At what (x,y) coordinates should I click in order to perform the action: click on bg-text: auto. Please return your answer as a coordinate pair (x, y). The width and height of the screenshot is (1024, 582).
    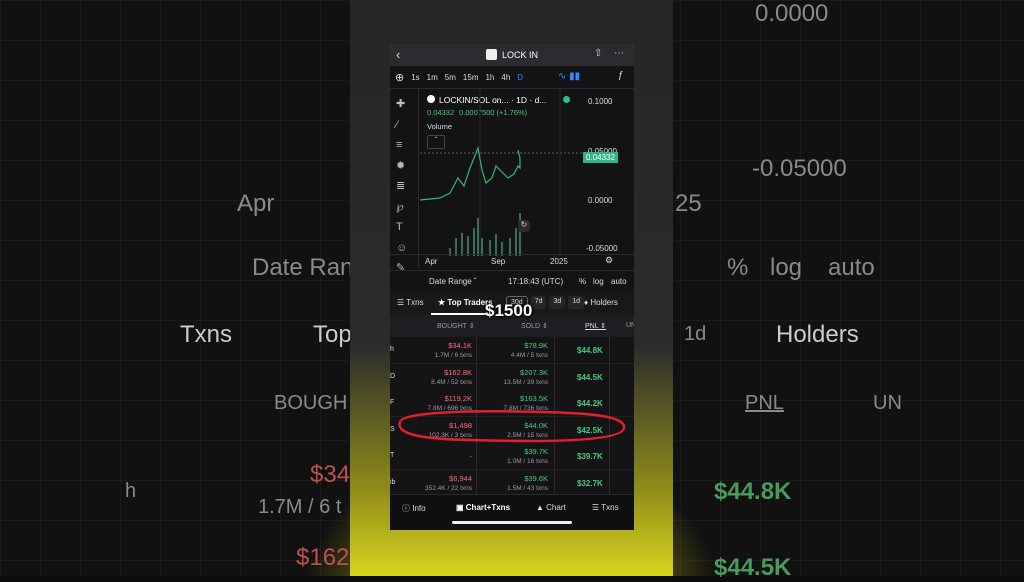
    Looking at the image, I should click on (851, 267).